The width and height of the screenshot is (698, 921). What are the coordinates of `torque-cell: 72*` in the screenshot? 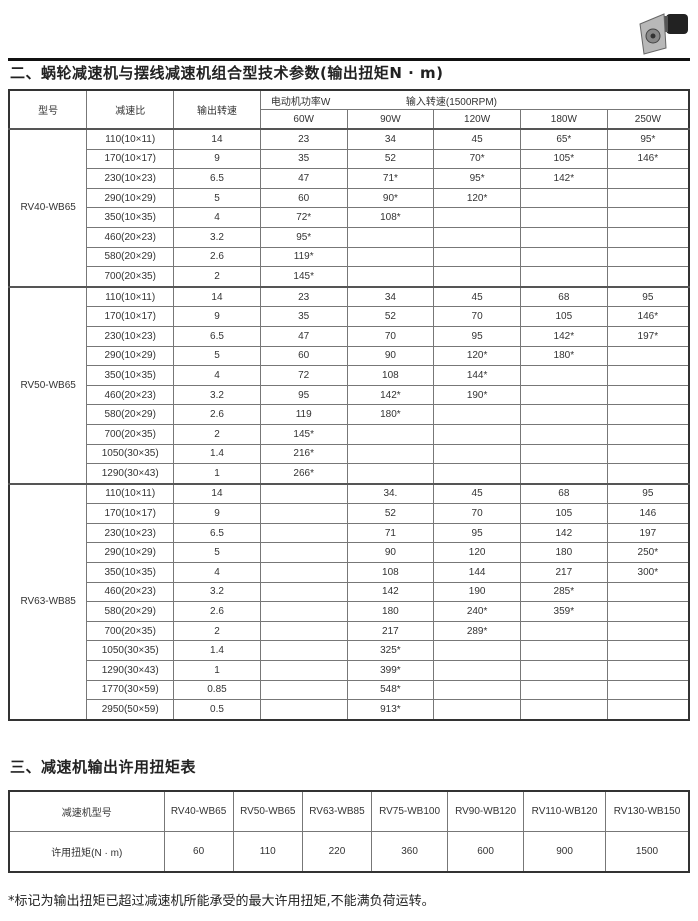 It's located at (303, 217).